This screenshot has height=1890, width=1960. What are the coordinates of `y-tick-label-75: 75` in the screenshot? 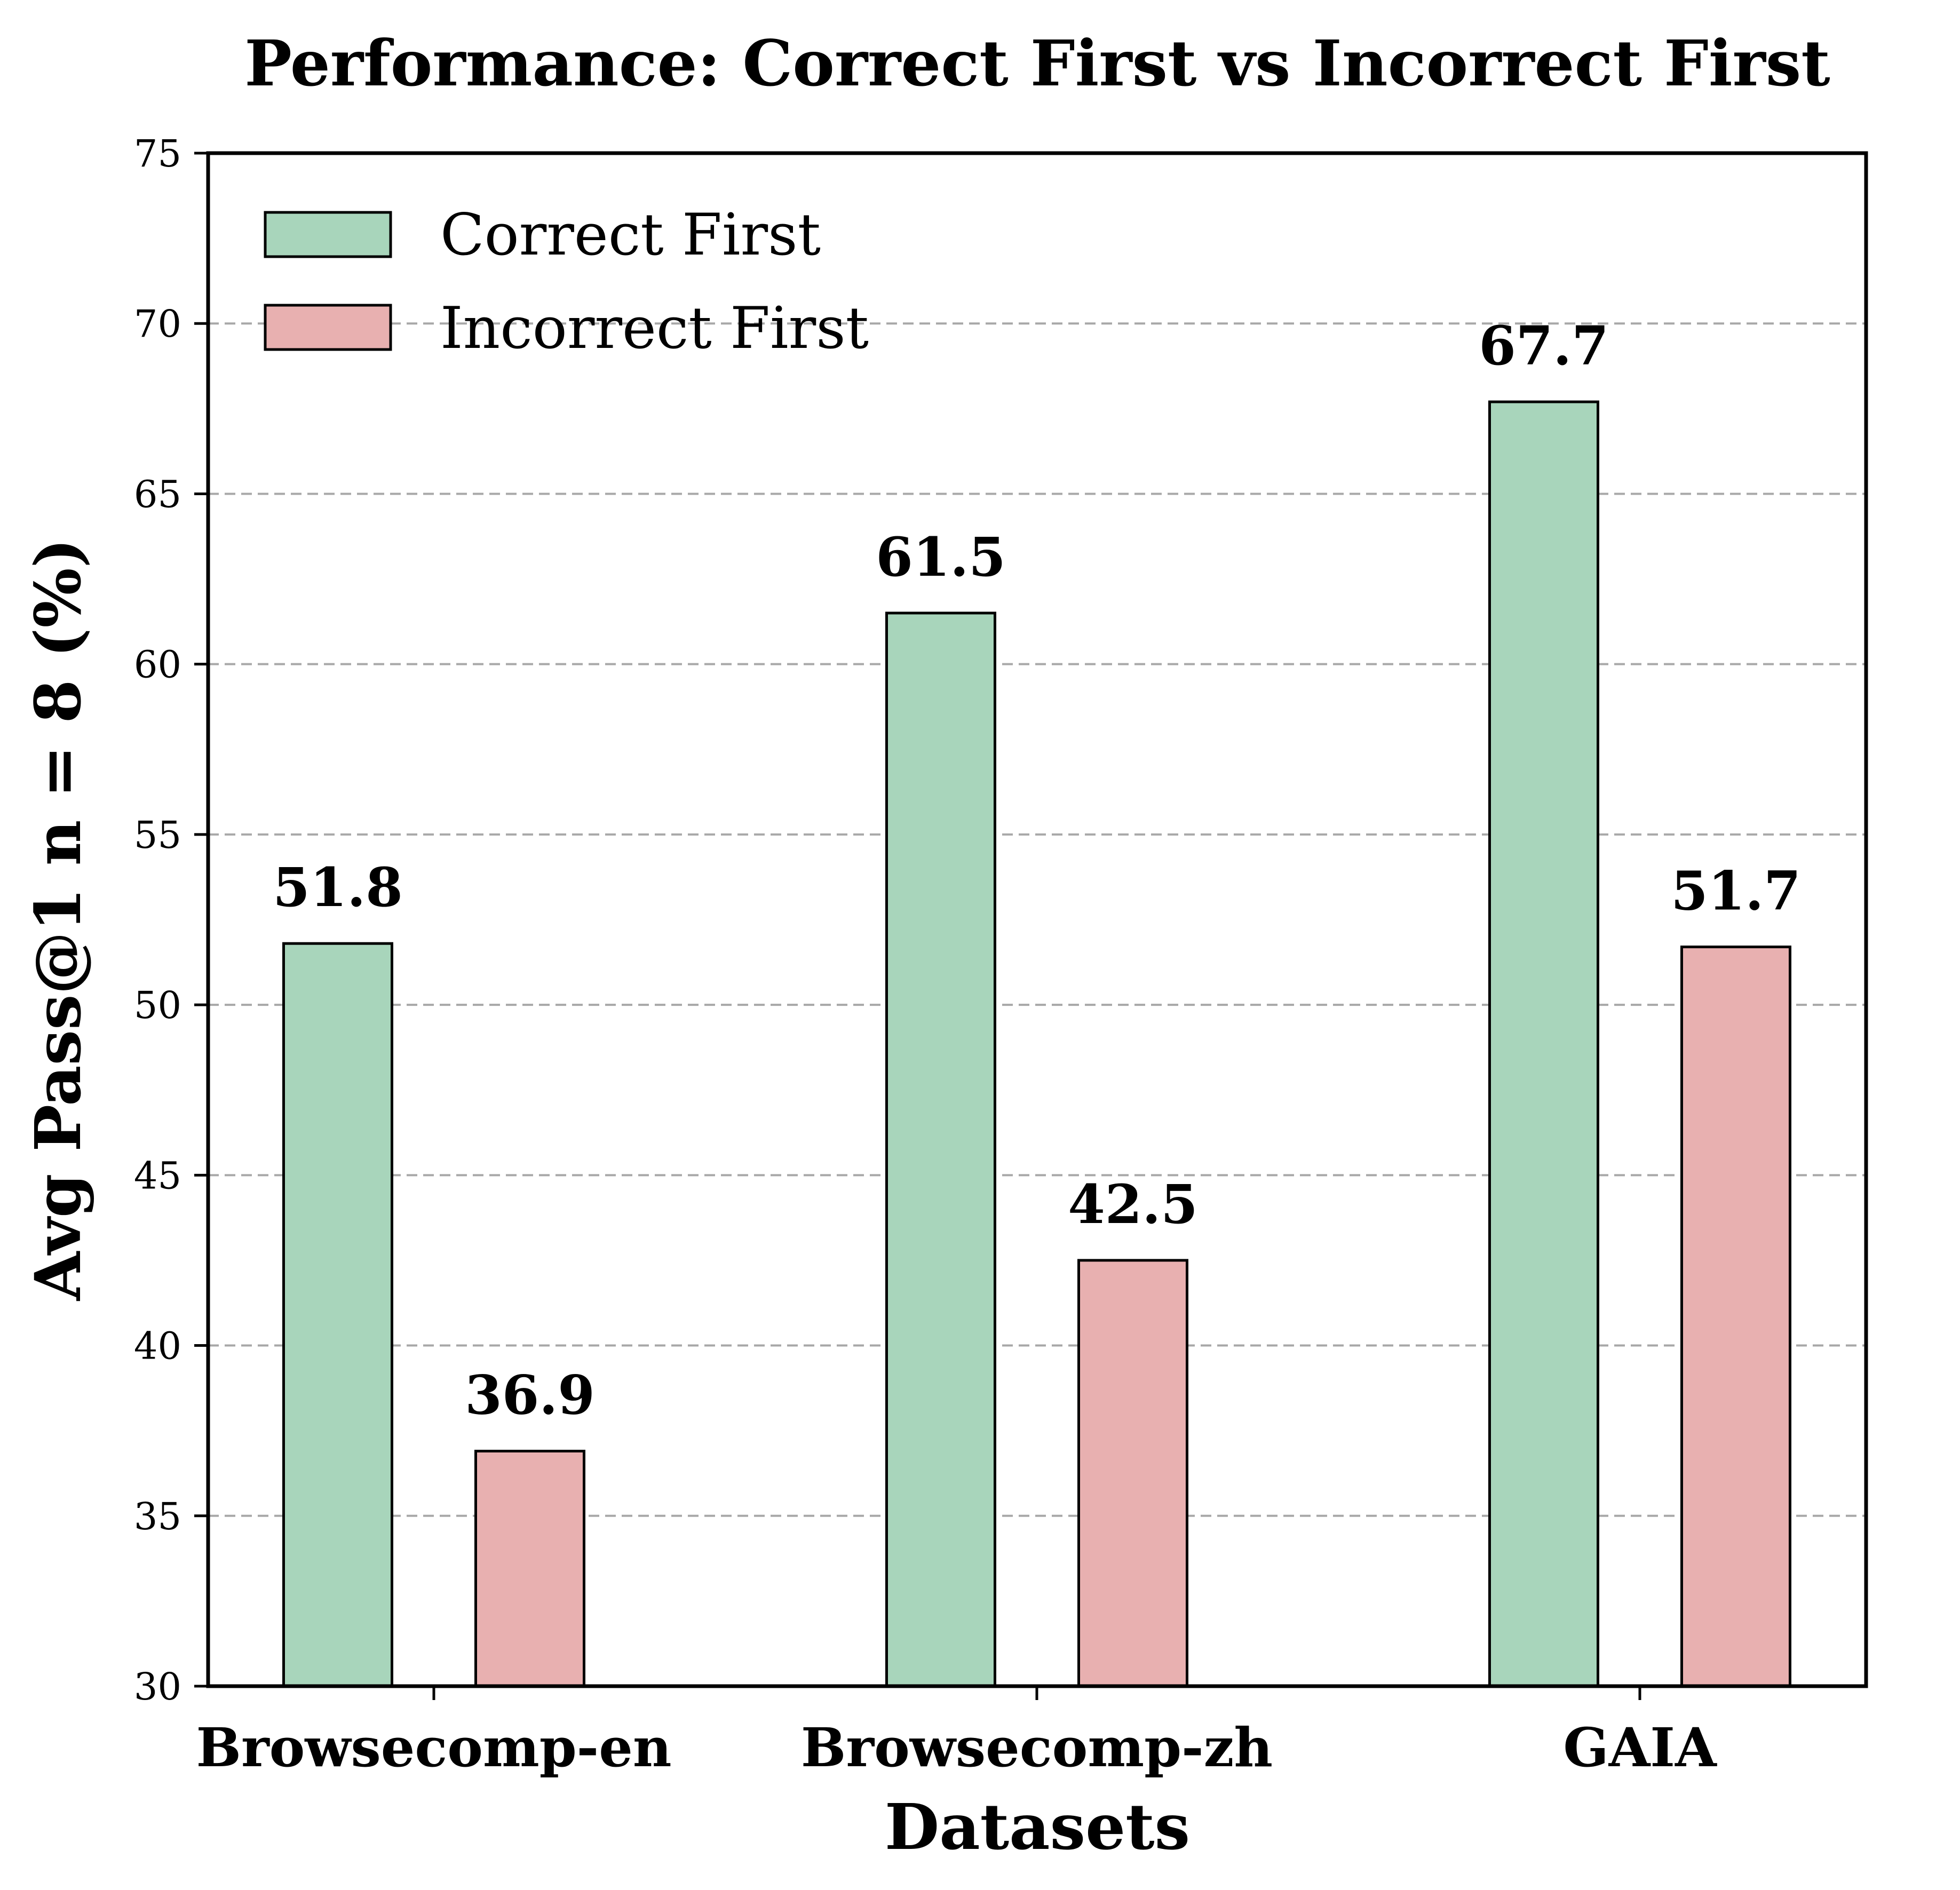 It's located at (157, 154).